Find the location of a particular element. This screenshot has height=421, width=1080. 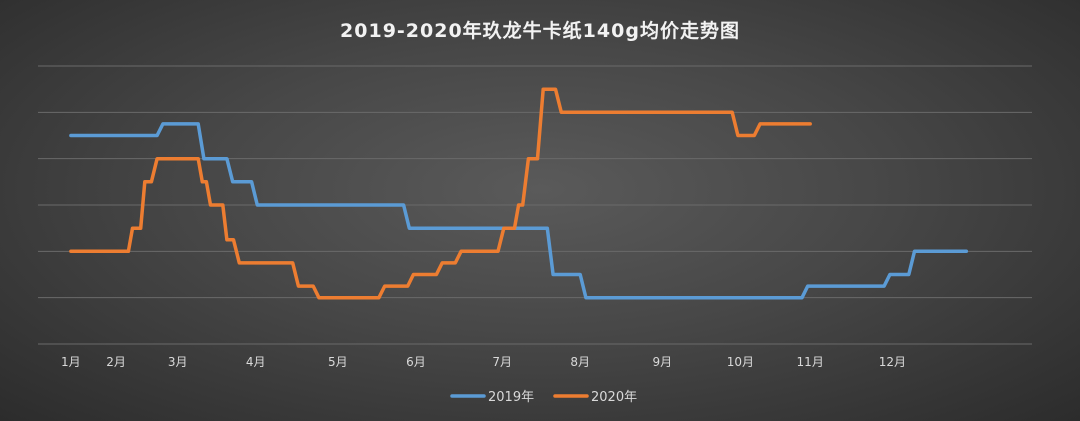

x-tick-label: 12月 is located at coordinates (892, 362).